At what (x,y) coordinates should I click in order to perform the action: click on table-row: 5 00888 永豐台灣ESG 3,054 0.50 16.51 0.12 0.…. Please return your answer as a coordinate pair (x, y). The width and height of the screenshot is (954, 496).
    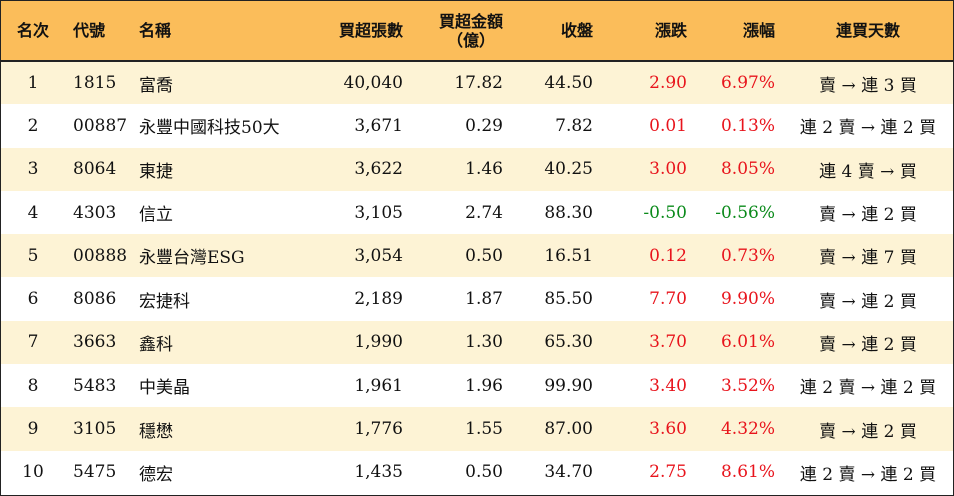
    Looking at the image, I should click on (477, 256).